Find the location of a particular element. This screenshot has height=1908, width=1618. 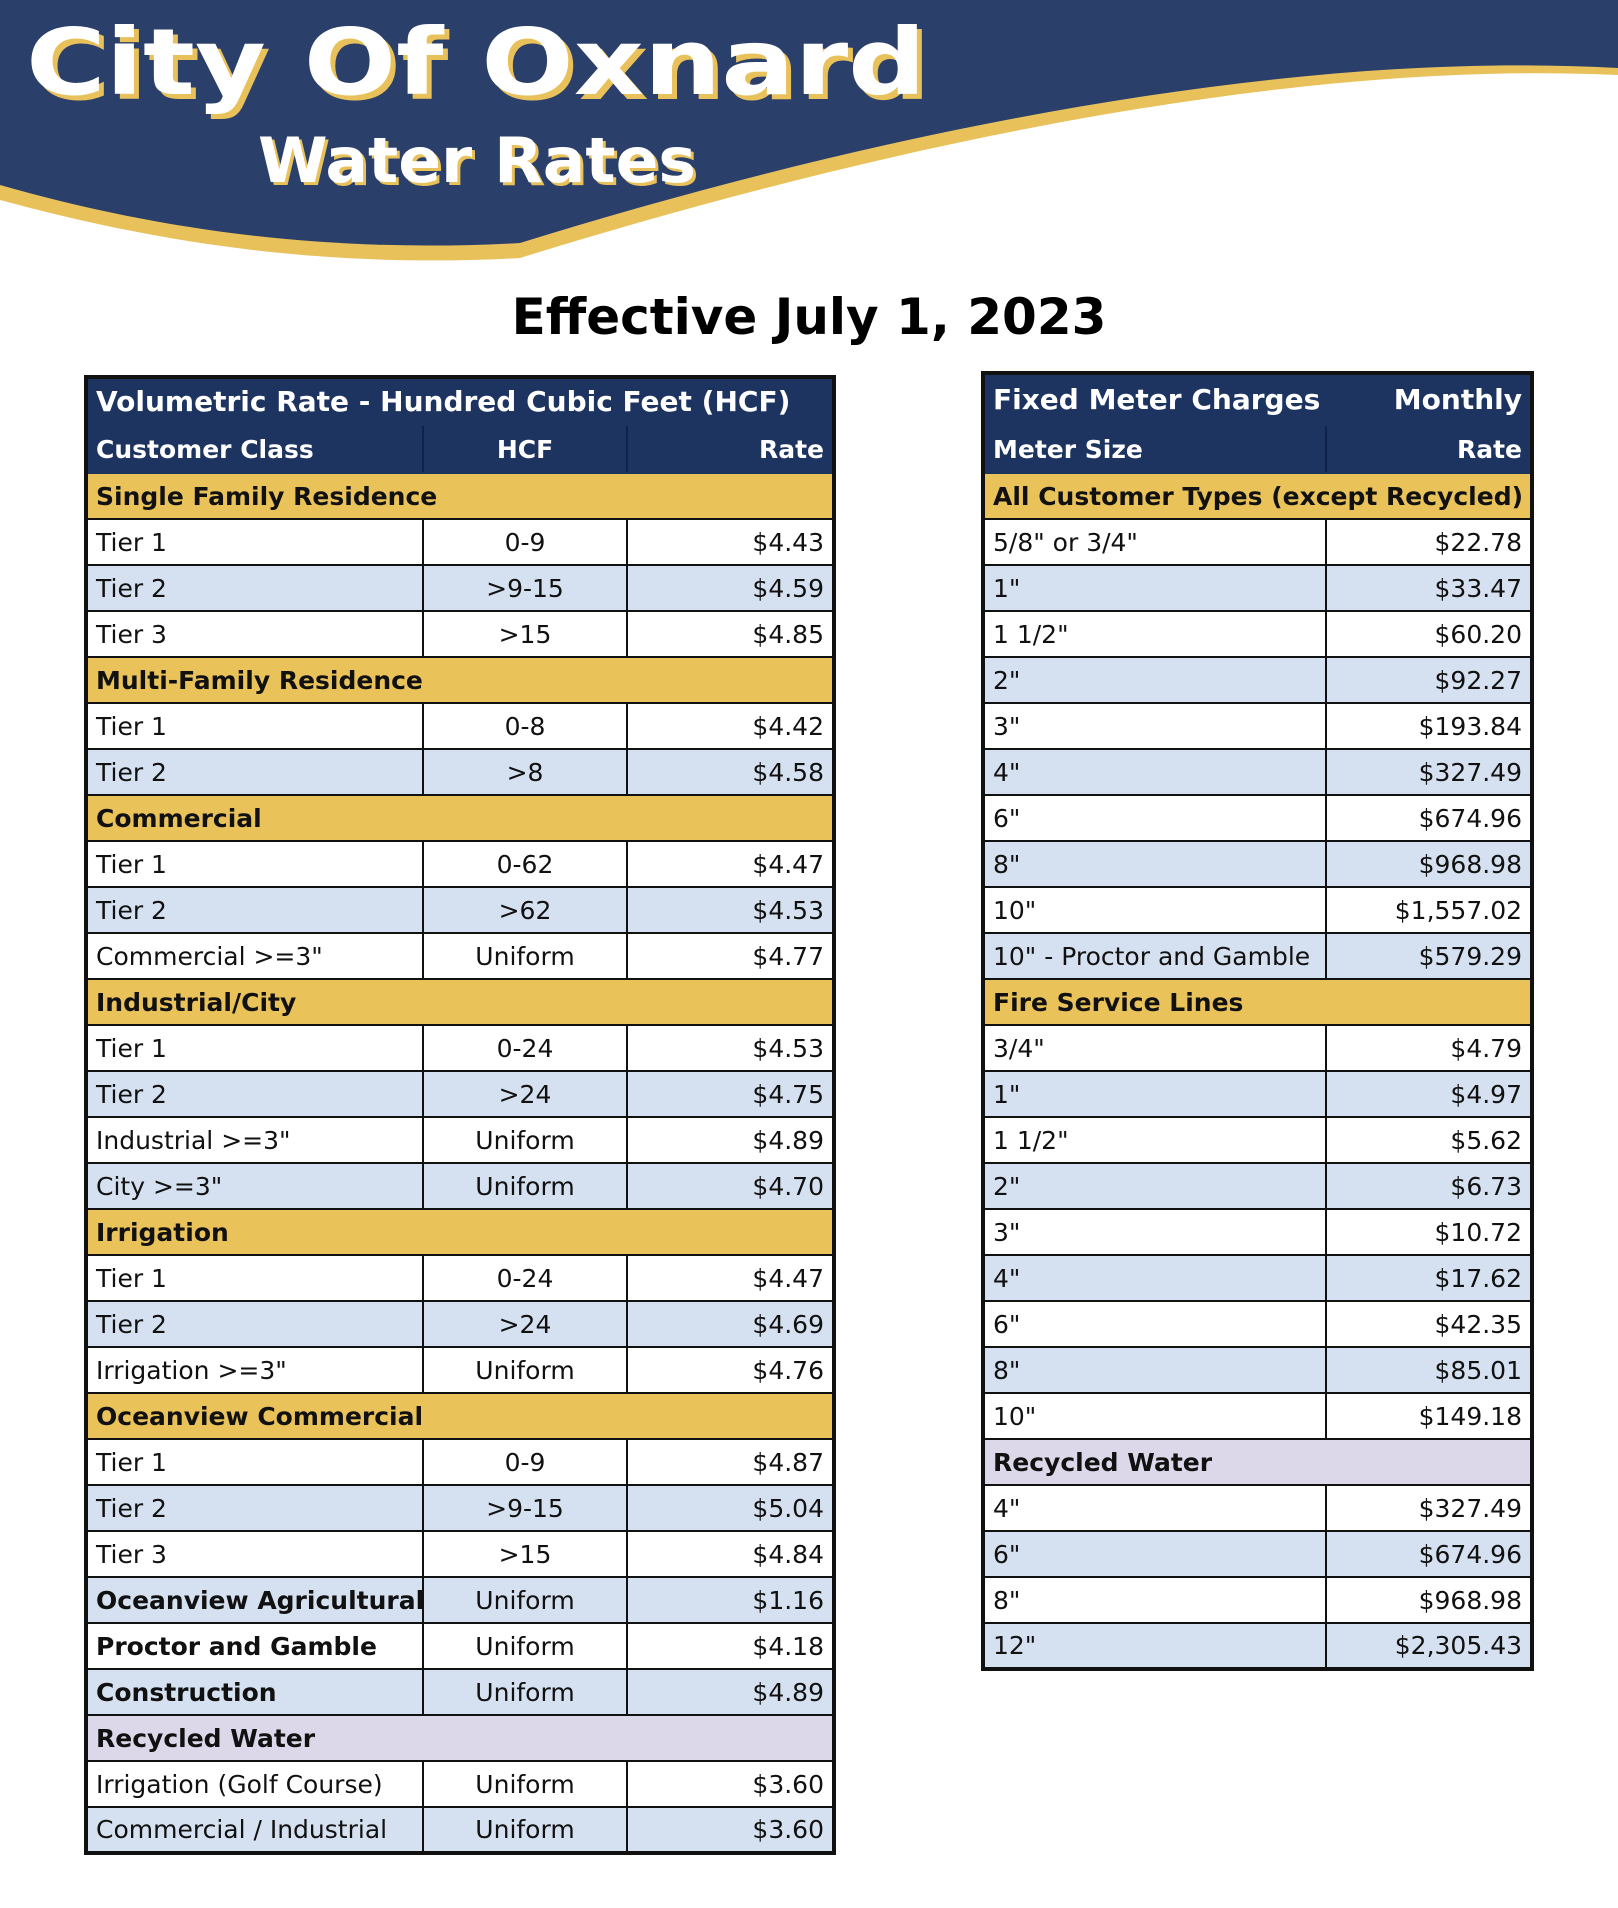

rate-row: 8" $968.98 is located at coordinates (1257, 864).